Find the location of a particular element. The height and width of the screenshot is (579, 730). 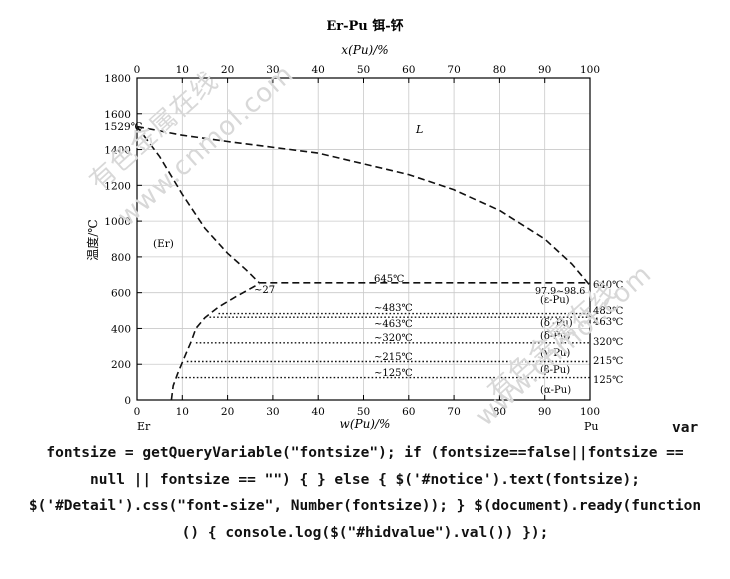

y-tick-label: 1000 is located at coordinates (117, 222).